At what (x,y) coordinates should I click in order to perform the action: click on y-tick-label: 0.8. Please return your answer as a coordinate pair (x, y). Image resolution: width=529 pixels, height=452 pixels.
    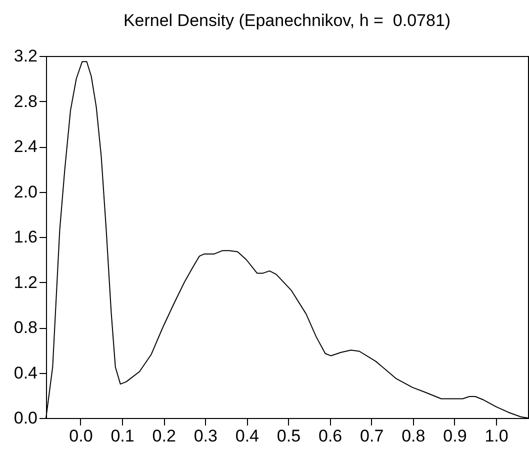
    Looking at the image, I should click on (26, 327).